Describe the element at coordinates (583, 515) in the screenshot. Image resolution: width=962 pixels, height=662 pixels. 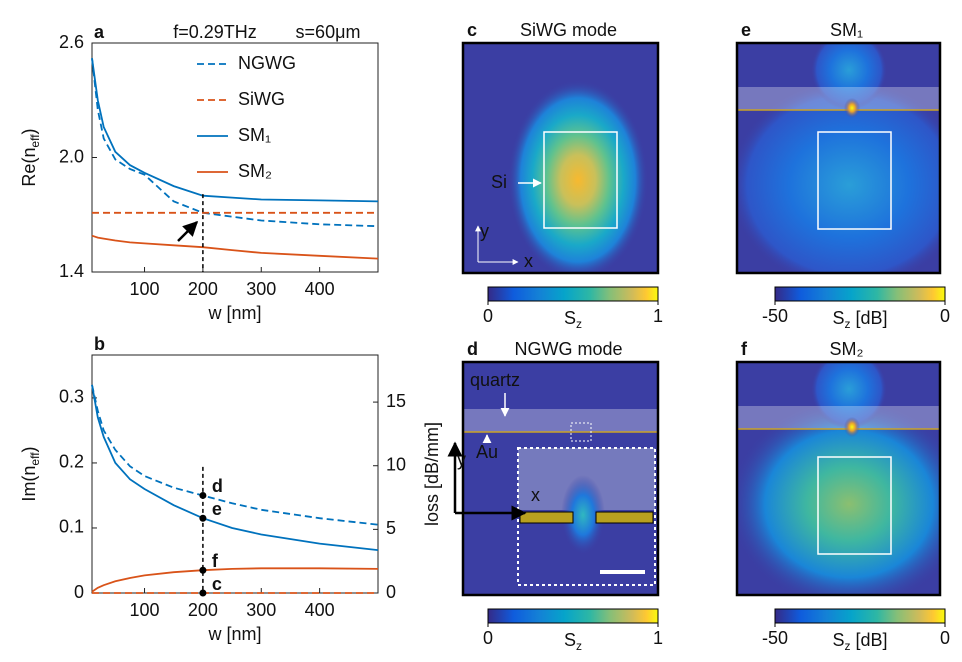
I see `inset-glow` at that location.